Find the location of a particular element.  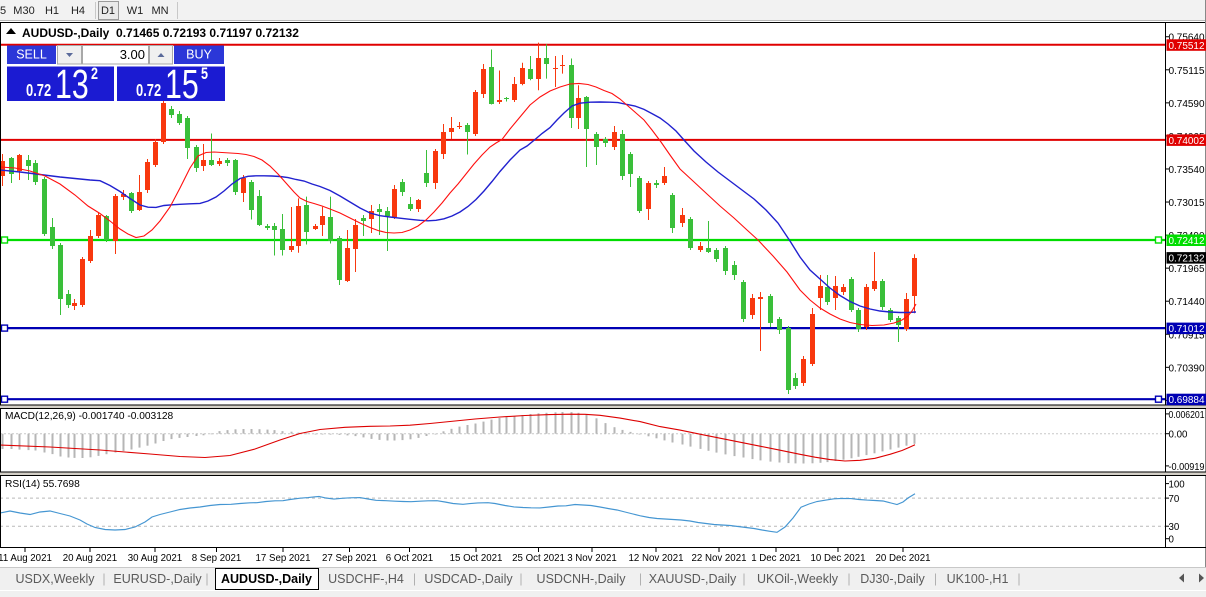

svg-text: 20 Dec 2021 is located at coordinates (903, 558).